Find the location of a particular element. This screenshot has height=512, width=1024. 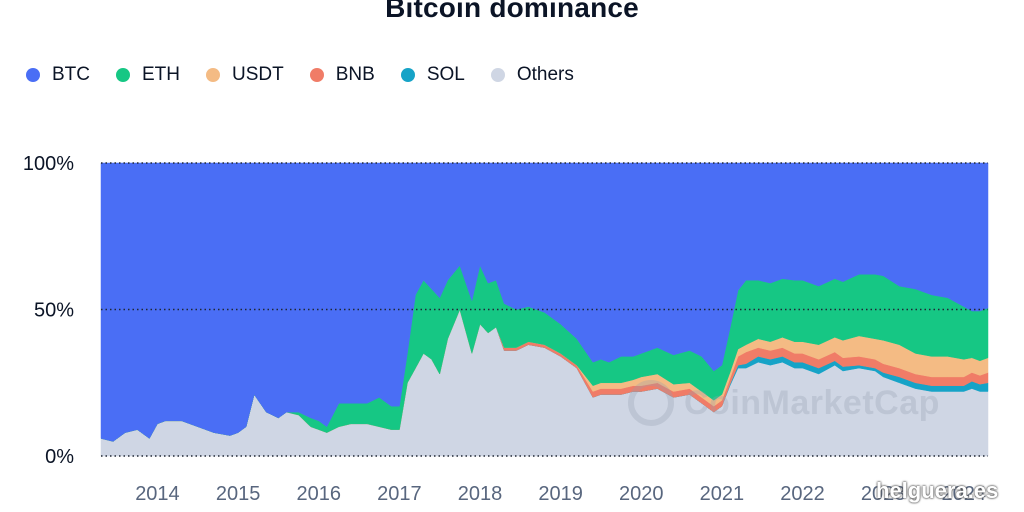

x-tick-label: 2018 is located at coordinates (480, 494).